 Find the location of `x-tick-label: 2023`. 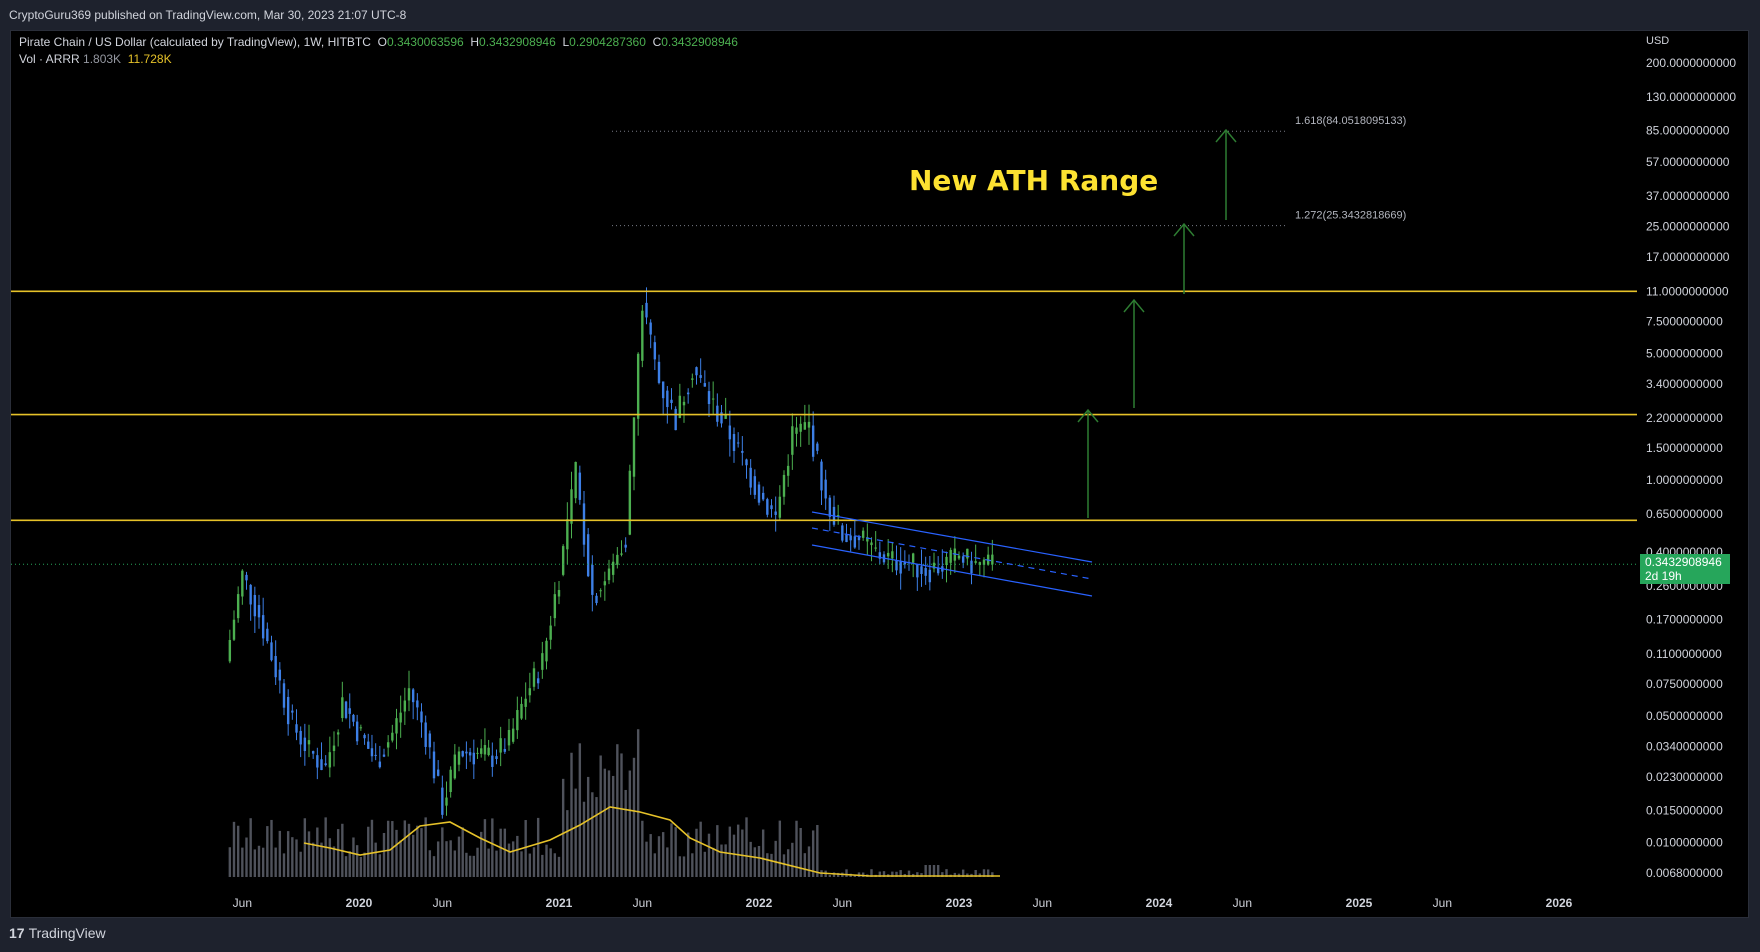

x-tick-label: 2023 is located at coordinates (959, 903).